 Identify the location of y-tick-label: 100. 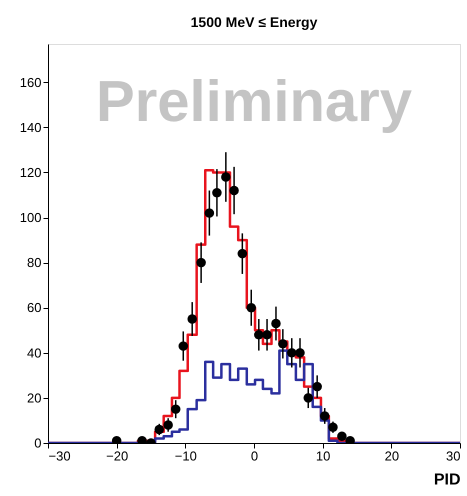
(31, 218).